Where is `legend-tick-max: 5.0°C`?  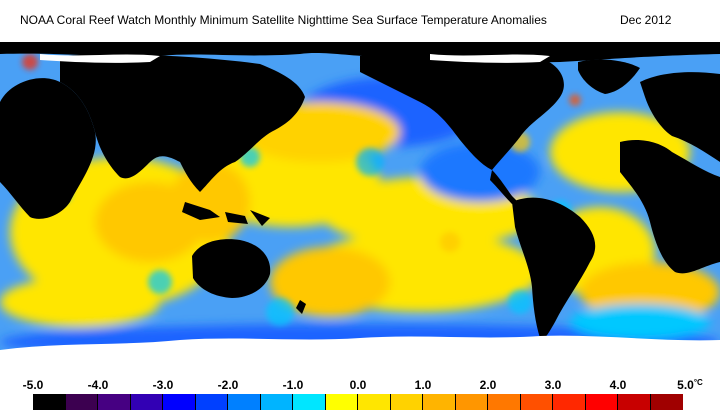
legend-tick-max: 5.0°C is located at coordinates (690, 385).